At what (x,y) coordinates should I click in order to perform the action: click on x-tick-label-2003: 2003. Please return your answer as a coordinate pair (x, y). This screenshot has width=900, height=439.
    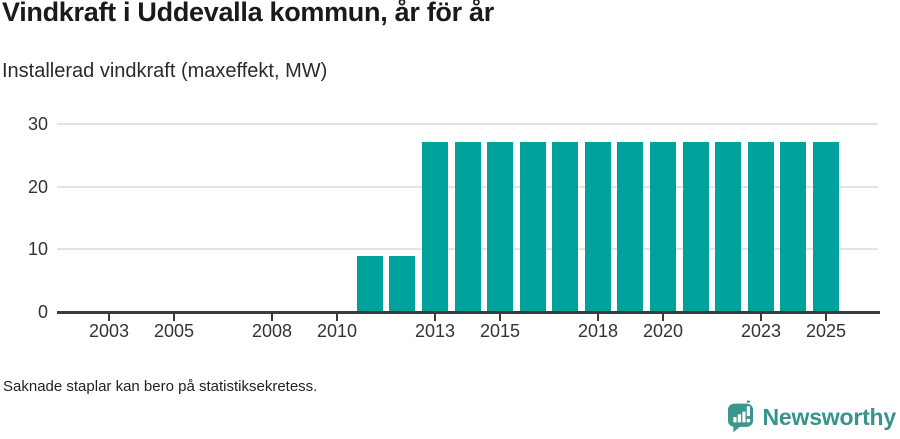
    Looking at the image, I should click on (109, 331).